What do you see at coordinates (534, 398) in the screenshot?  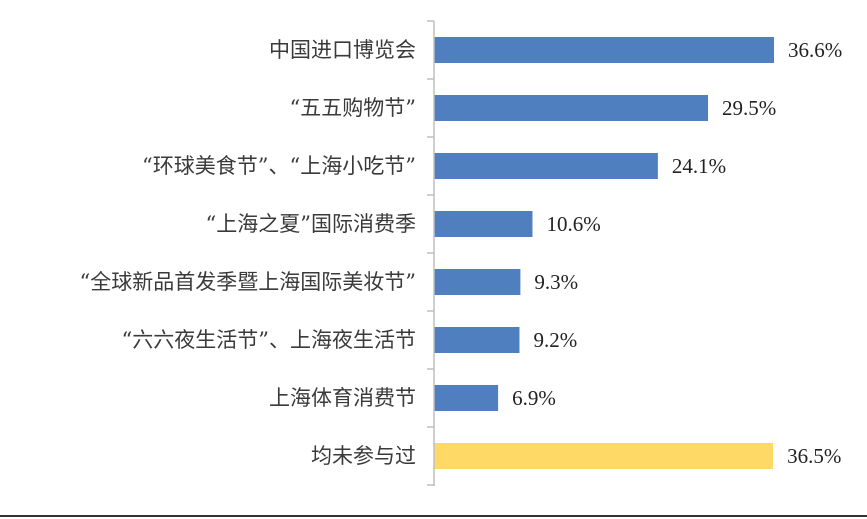 I see `value-label-6: 6.9%` at bounding box center [534, 398].